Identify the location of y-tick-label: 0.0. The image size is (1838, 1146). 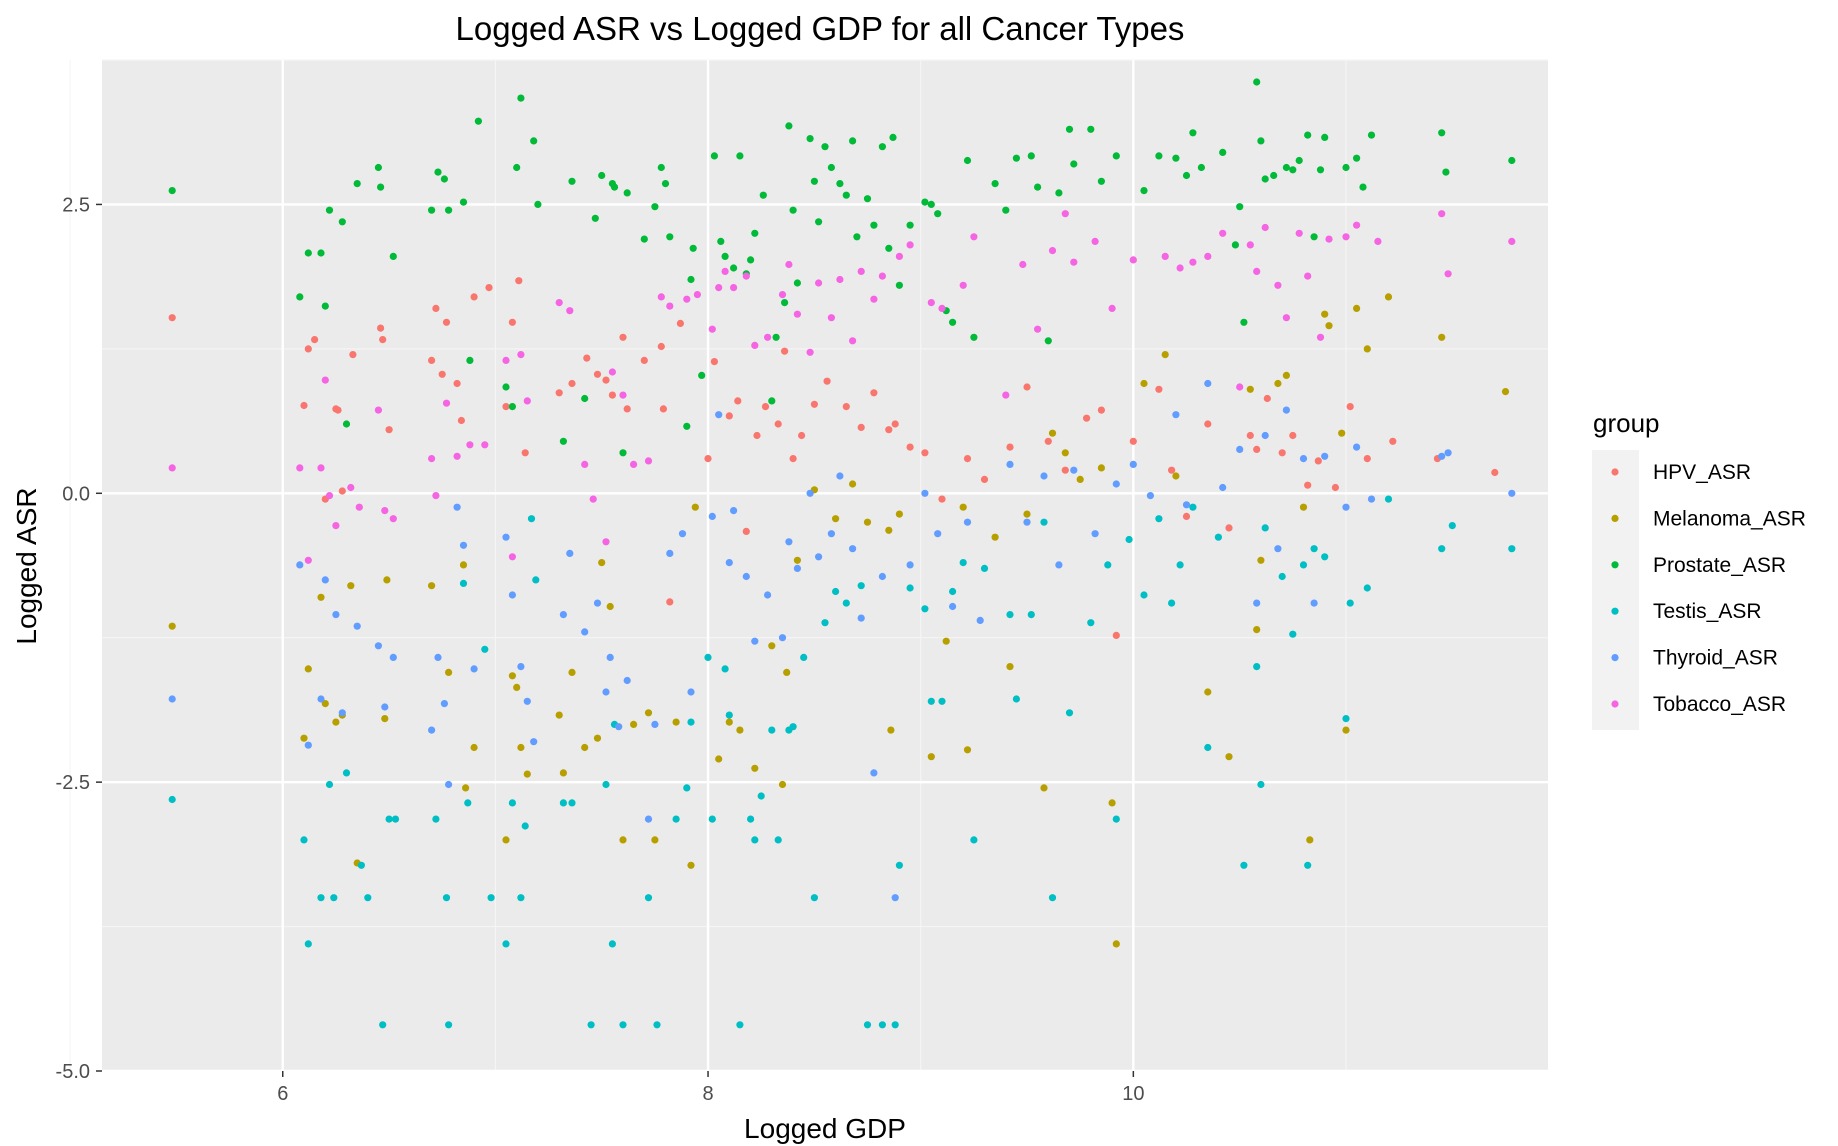
(76, 494).